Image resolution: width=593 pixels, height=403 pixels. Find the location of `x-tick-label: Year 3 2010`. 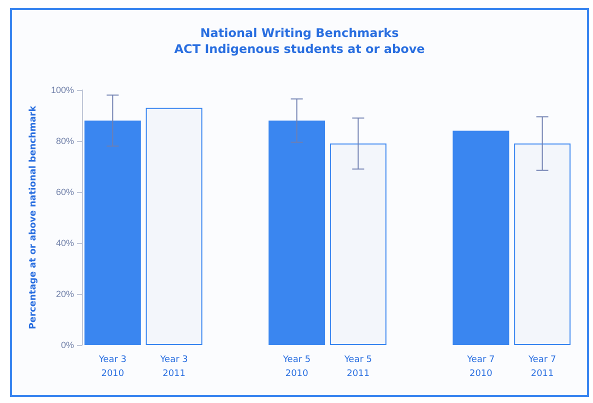

x-tick-label: Year 3 2010 is located at coordinates (112, 367).